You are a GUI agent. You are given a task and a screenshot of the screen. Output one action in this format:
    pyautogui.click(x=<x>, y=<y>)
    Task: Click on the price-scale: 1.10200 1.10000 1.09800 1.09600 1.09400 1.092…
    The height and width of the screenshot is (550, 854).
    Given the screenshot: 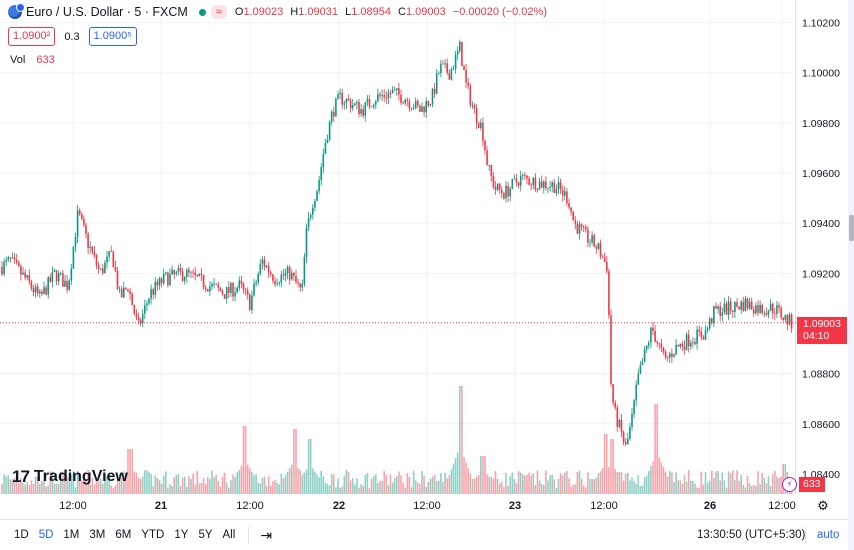 What is the action you would take?
    pyautogui.click(x=822, y=247)
    